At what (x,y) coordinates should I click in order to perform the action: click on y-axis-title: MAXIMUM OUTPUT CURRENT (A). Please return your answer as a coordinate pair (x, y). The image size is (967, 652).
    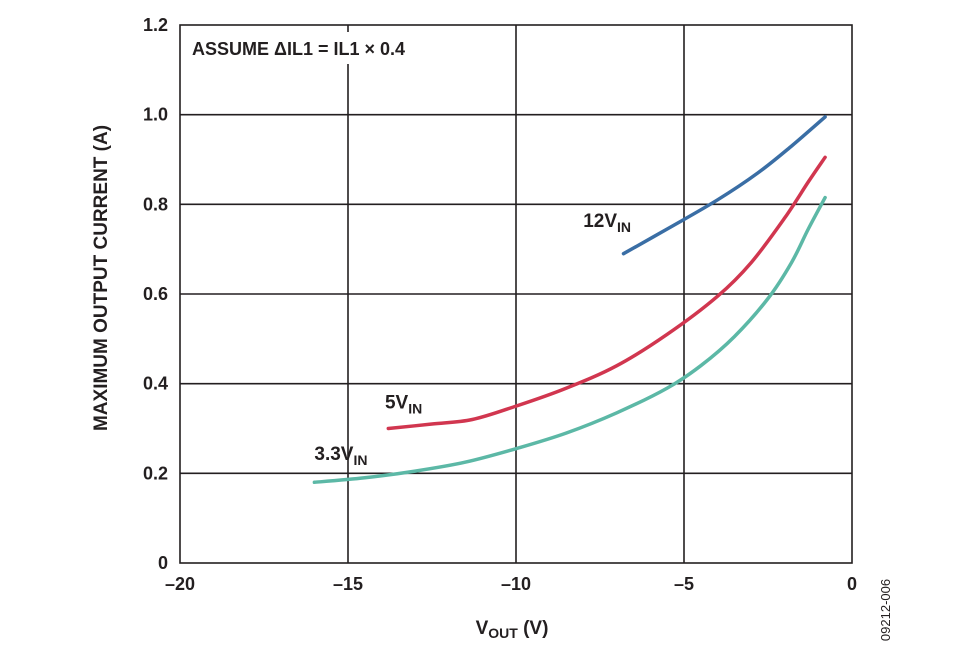
    Looking at the image, I should click on (101, 278).